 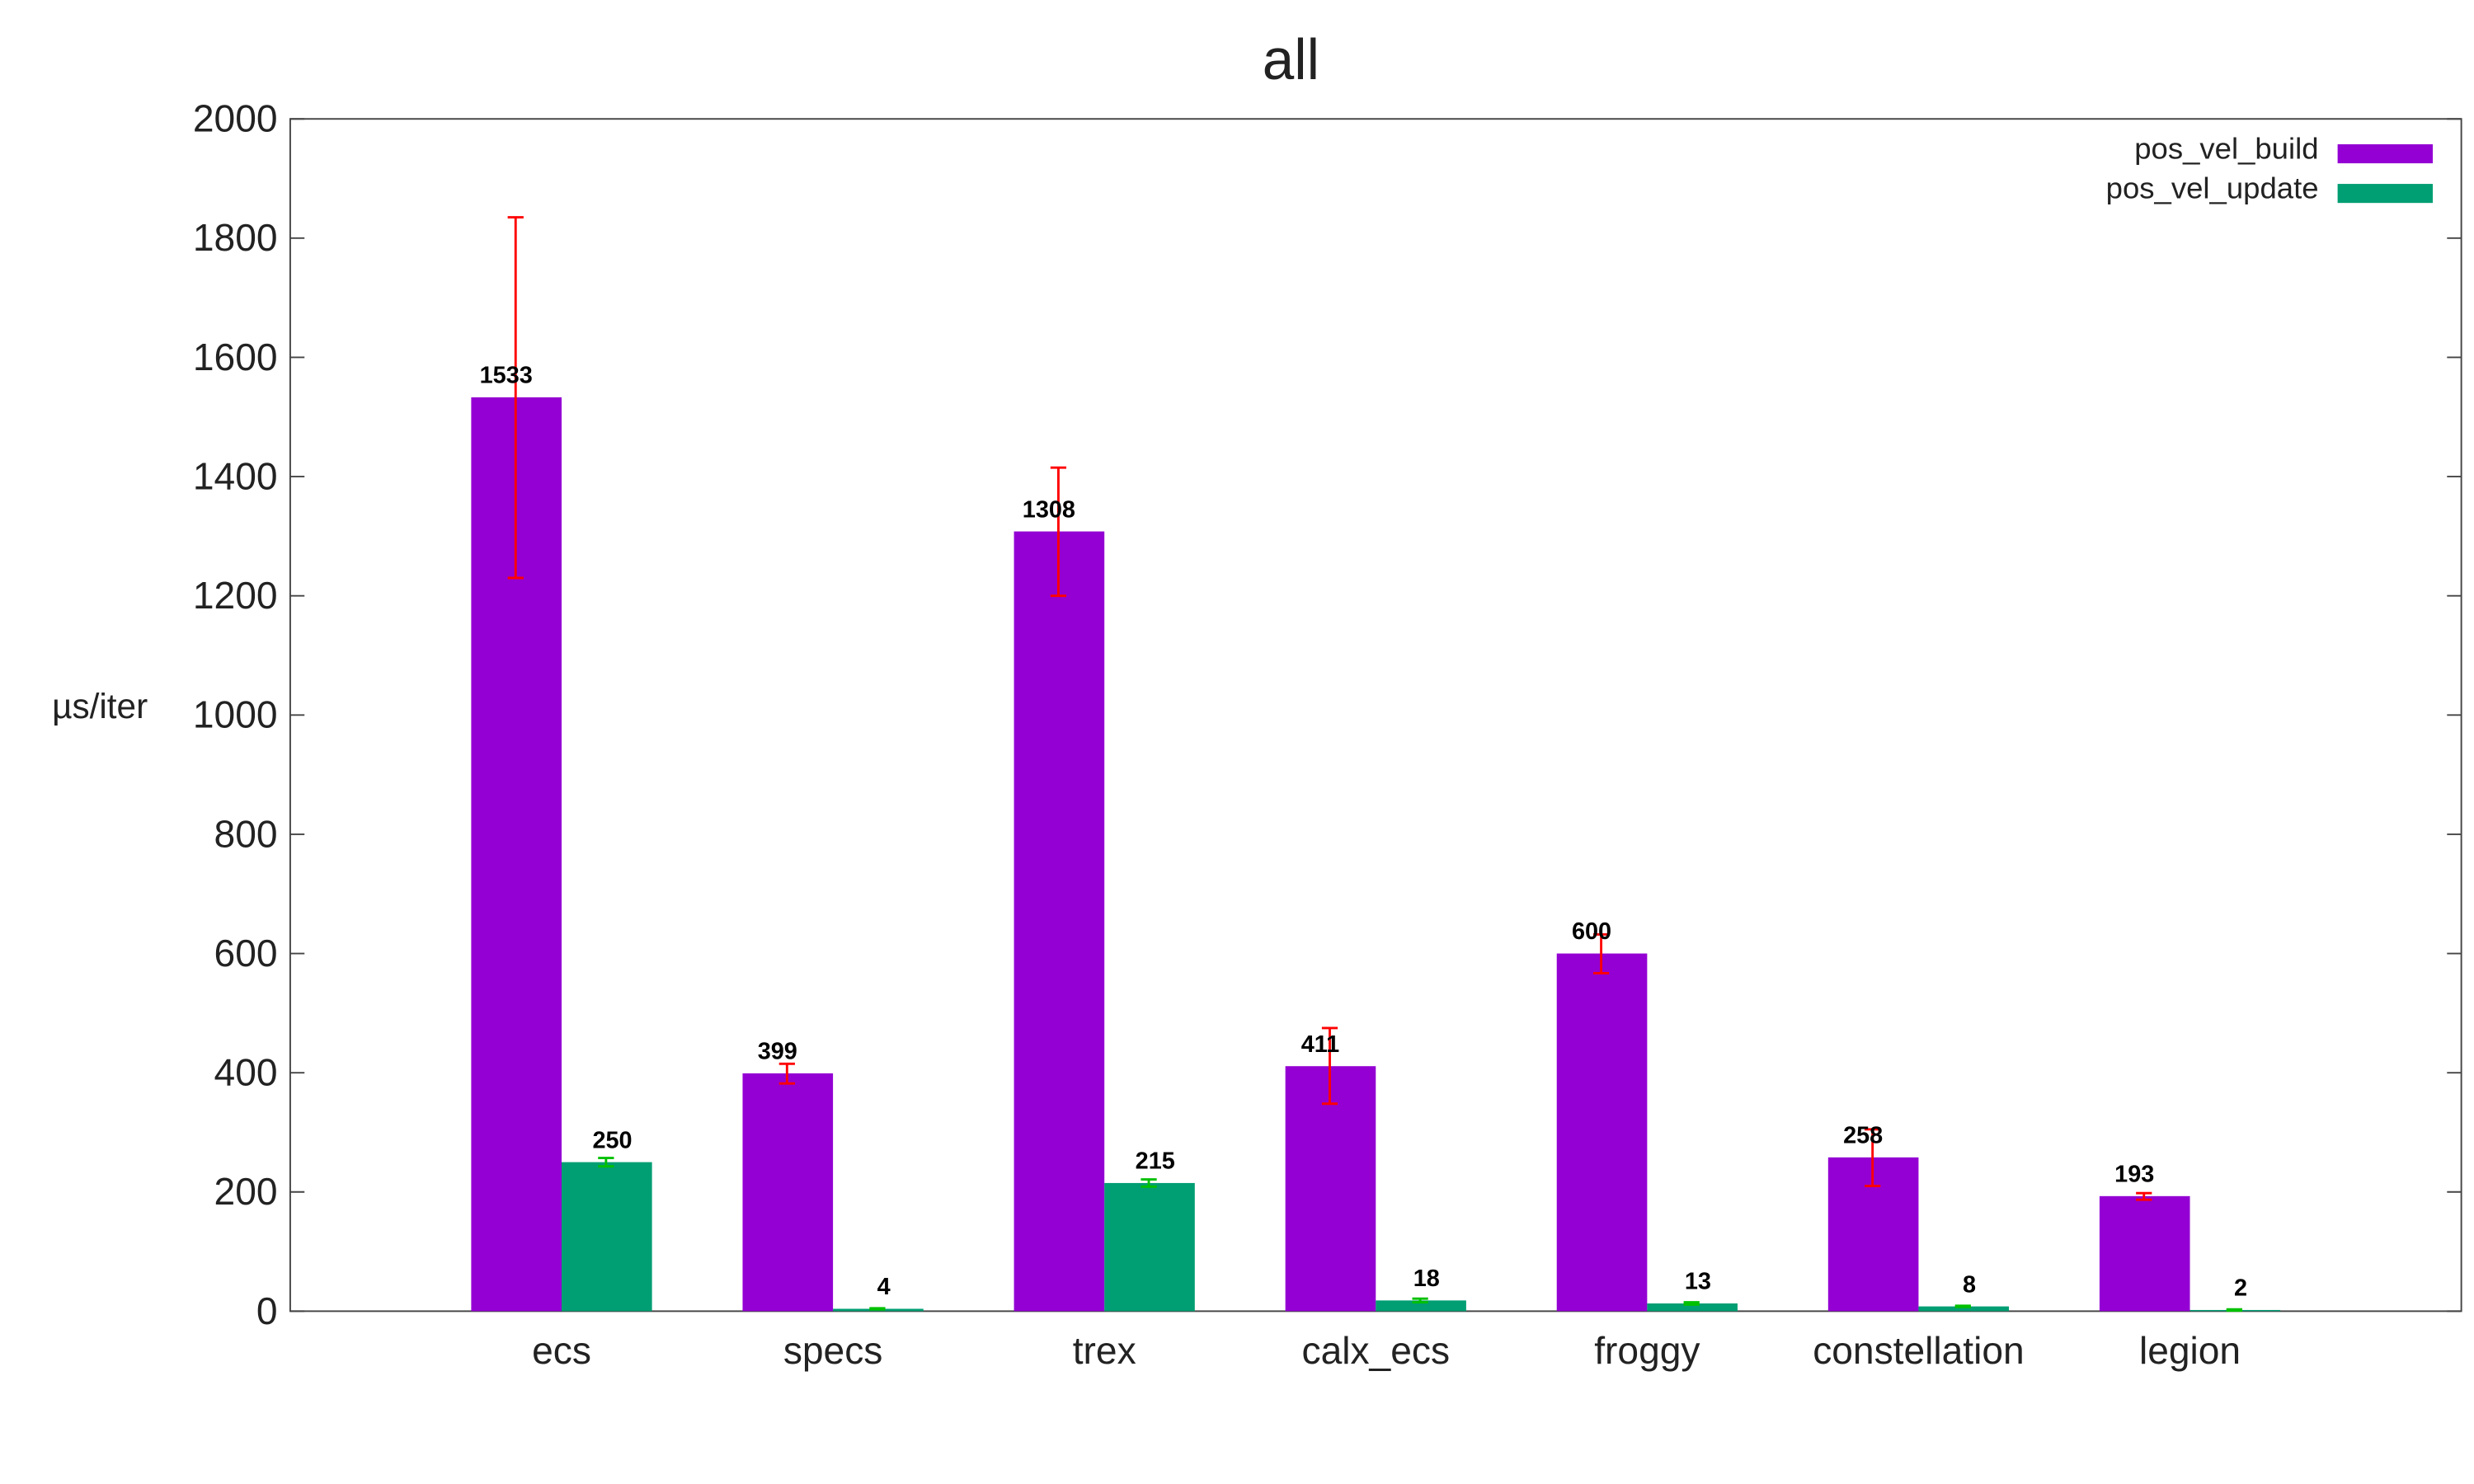 I want to click on data-label: 411, so click(x=1320, y=1044).